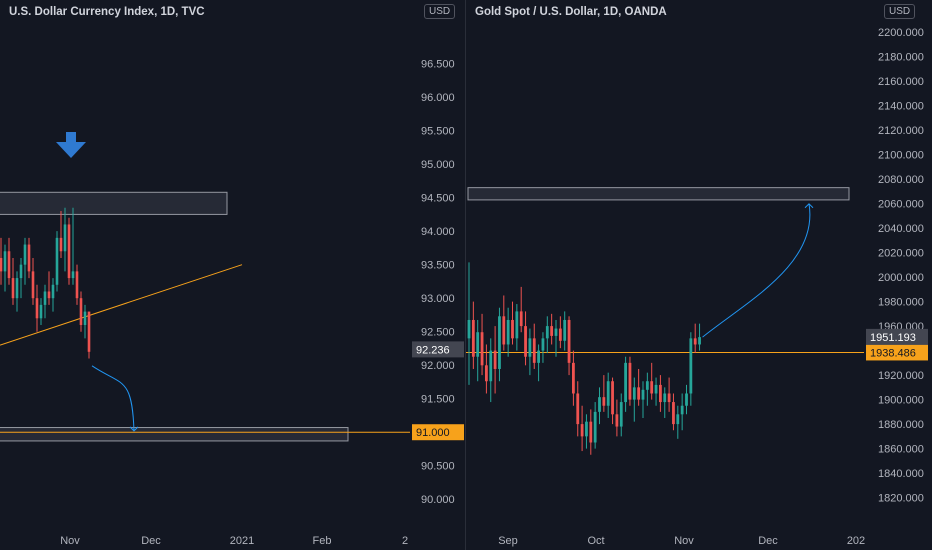 Image resolution: width=932 pixels, height=550 pixels. I want to click on y-tick-label: 92.500, so click(438, 333).